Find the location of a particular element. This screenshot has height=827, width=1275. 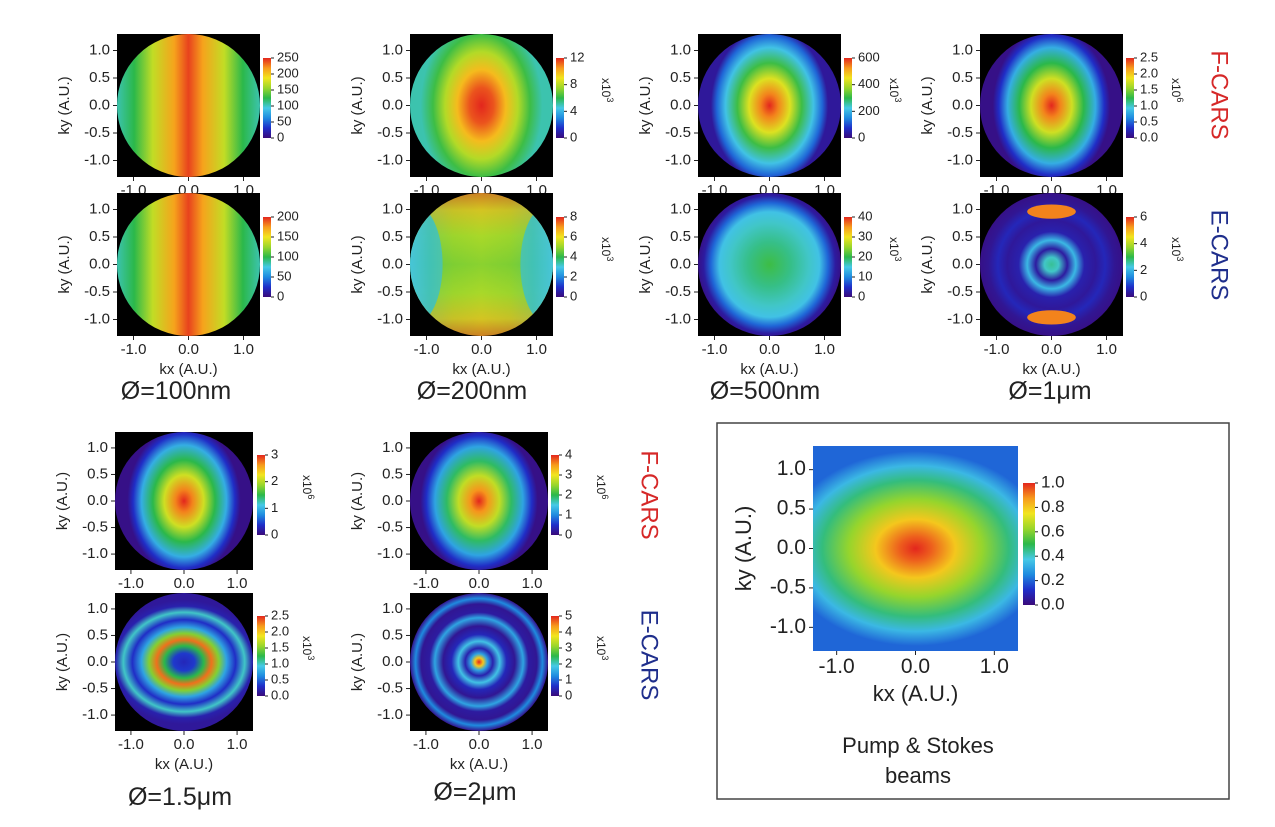

colorbar-multiplier: x106 is located at coordinates (308, 487).